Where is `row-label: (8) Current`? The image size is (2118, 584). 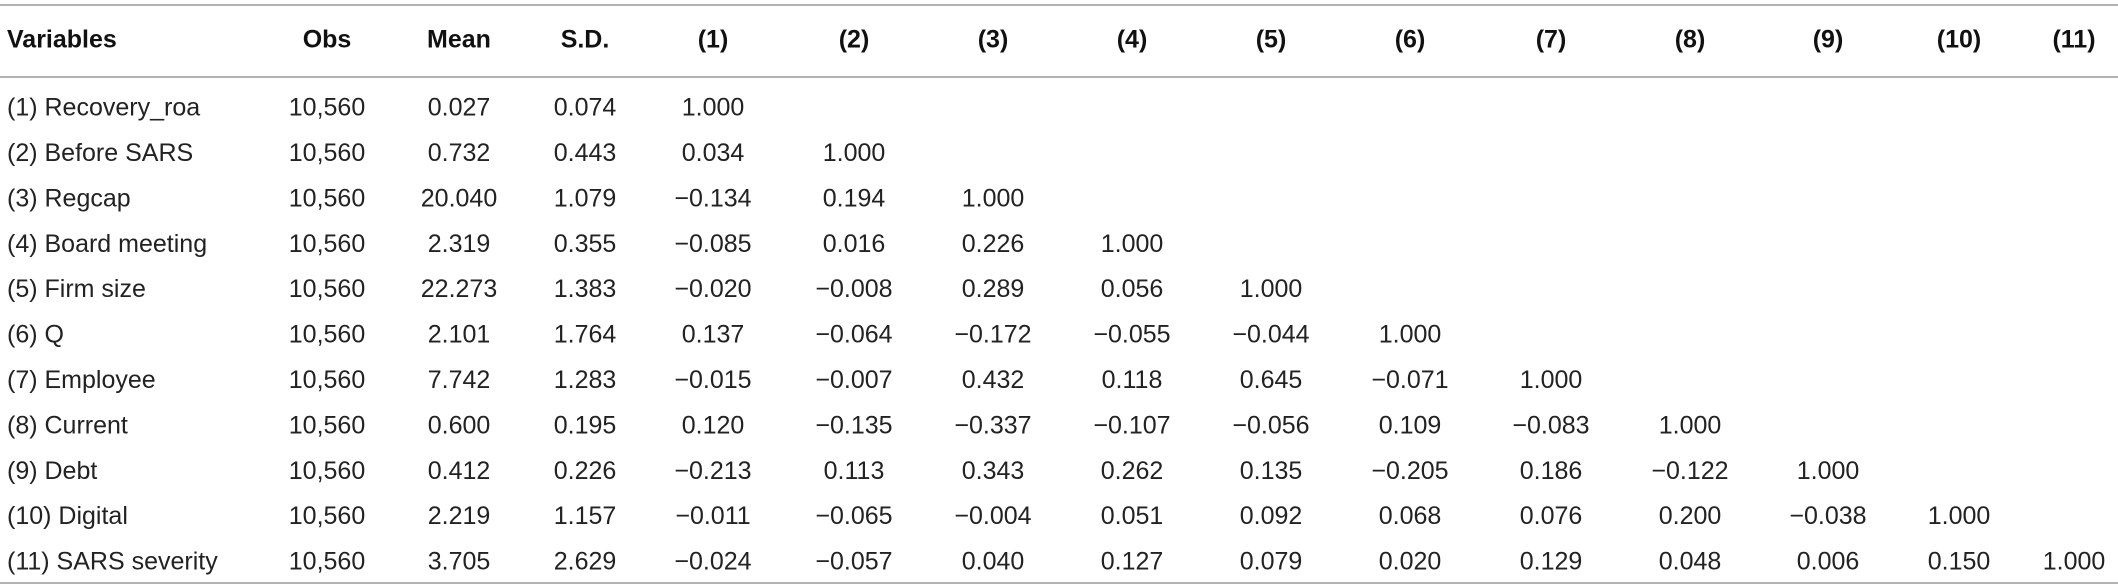
row-label: (8) Current is located at coordinates (67, 425).